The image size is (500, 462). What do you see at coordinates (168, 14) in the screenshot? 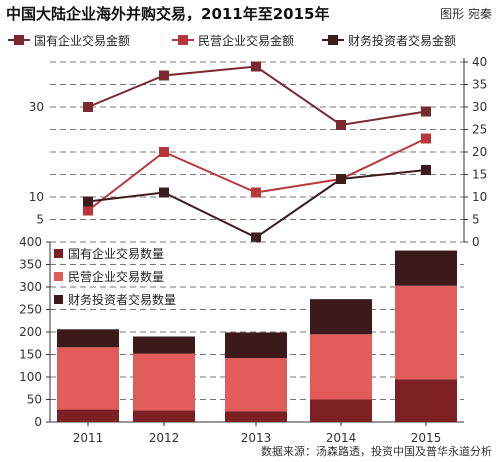
I see `chart-title: 中国大陆企业海外并购交易，2011年至2015年` at bounding box center [168, 14].